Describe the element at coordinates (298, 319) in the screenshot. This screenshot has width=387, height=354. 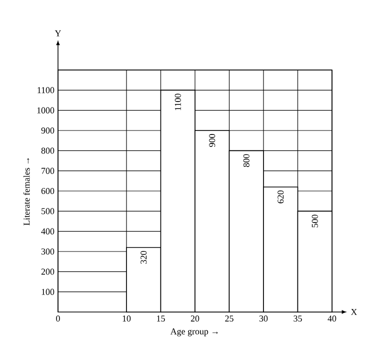
I see `x-tick-label: 35` at that location.